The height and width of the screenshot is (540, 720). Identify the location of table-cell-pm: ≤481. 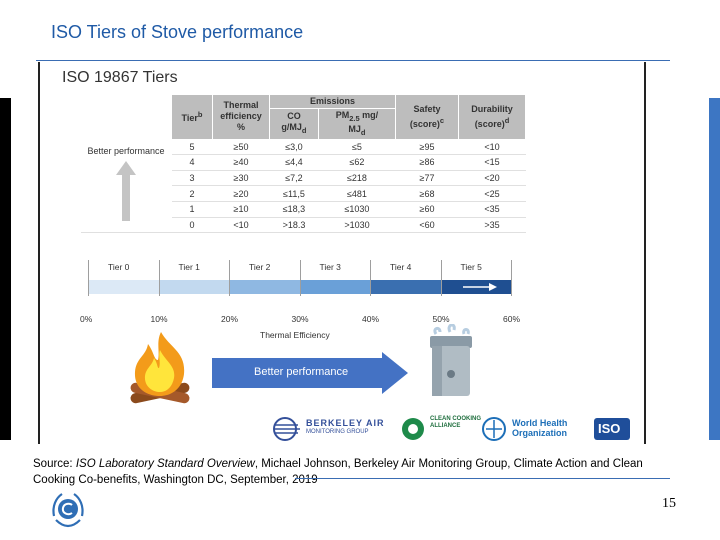
(357, 193).